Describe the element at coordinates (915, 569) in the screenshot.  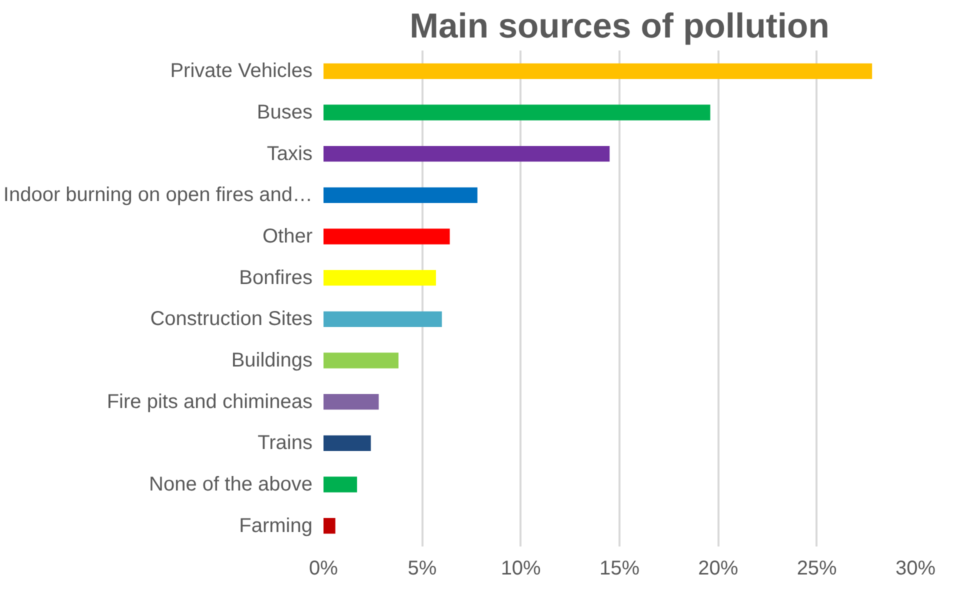
I see `x-tick-label: 30%` at that location.